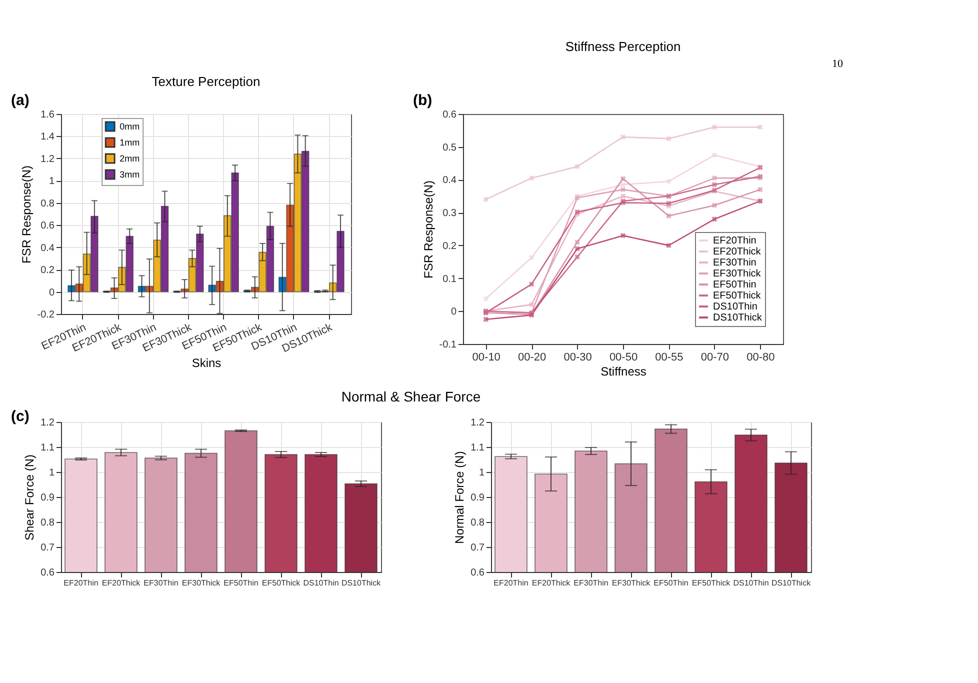 Image resolution: width=978 pixels, height=683 pixels. What do you see at coordinates (449, 214) in the screenshot?
I see `y-tick-label: 0.3` at bounding box center [449, 214].